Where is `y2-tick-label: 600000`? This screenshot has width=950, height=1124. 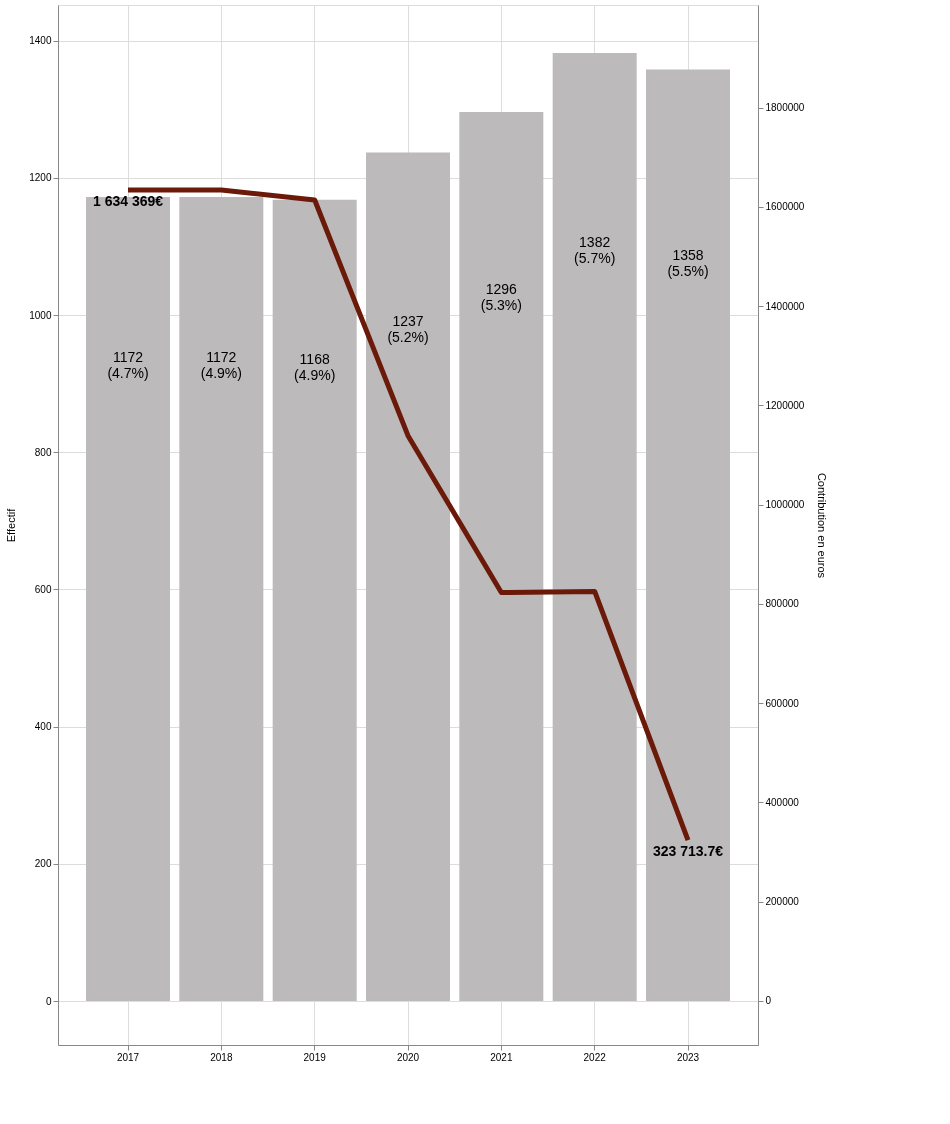 y2-tick-label: 600000 is located at coordinates (782, 703).